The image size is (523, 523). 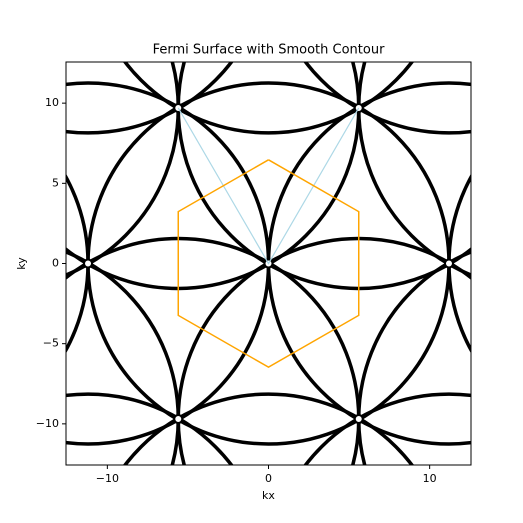 I want to click on chart-title: Fermi Surface with Smooth Contour, so click(x=269, y=50).